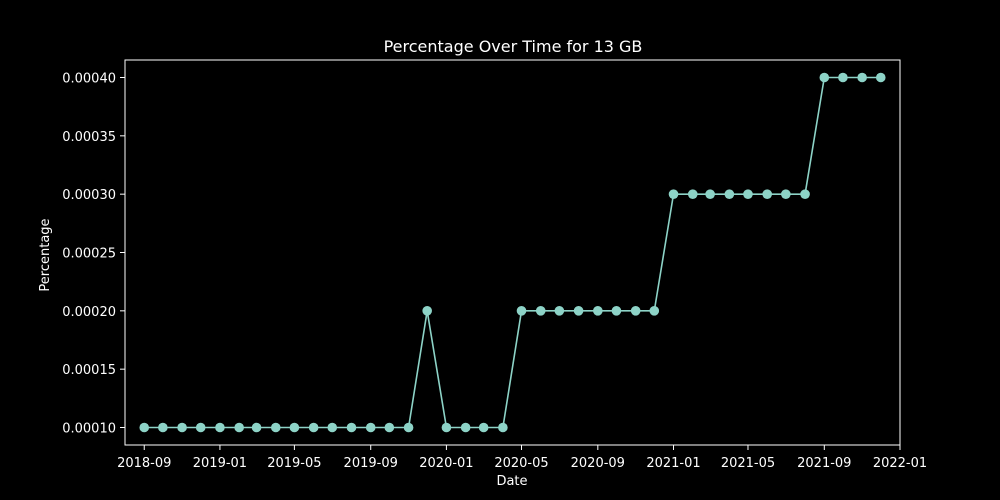  Describe the element at coordinates (89, 79) in the screenshot. I see `y-tick-label-6: 0.00040` at that location.